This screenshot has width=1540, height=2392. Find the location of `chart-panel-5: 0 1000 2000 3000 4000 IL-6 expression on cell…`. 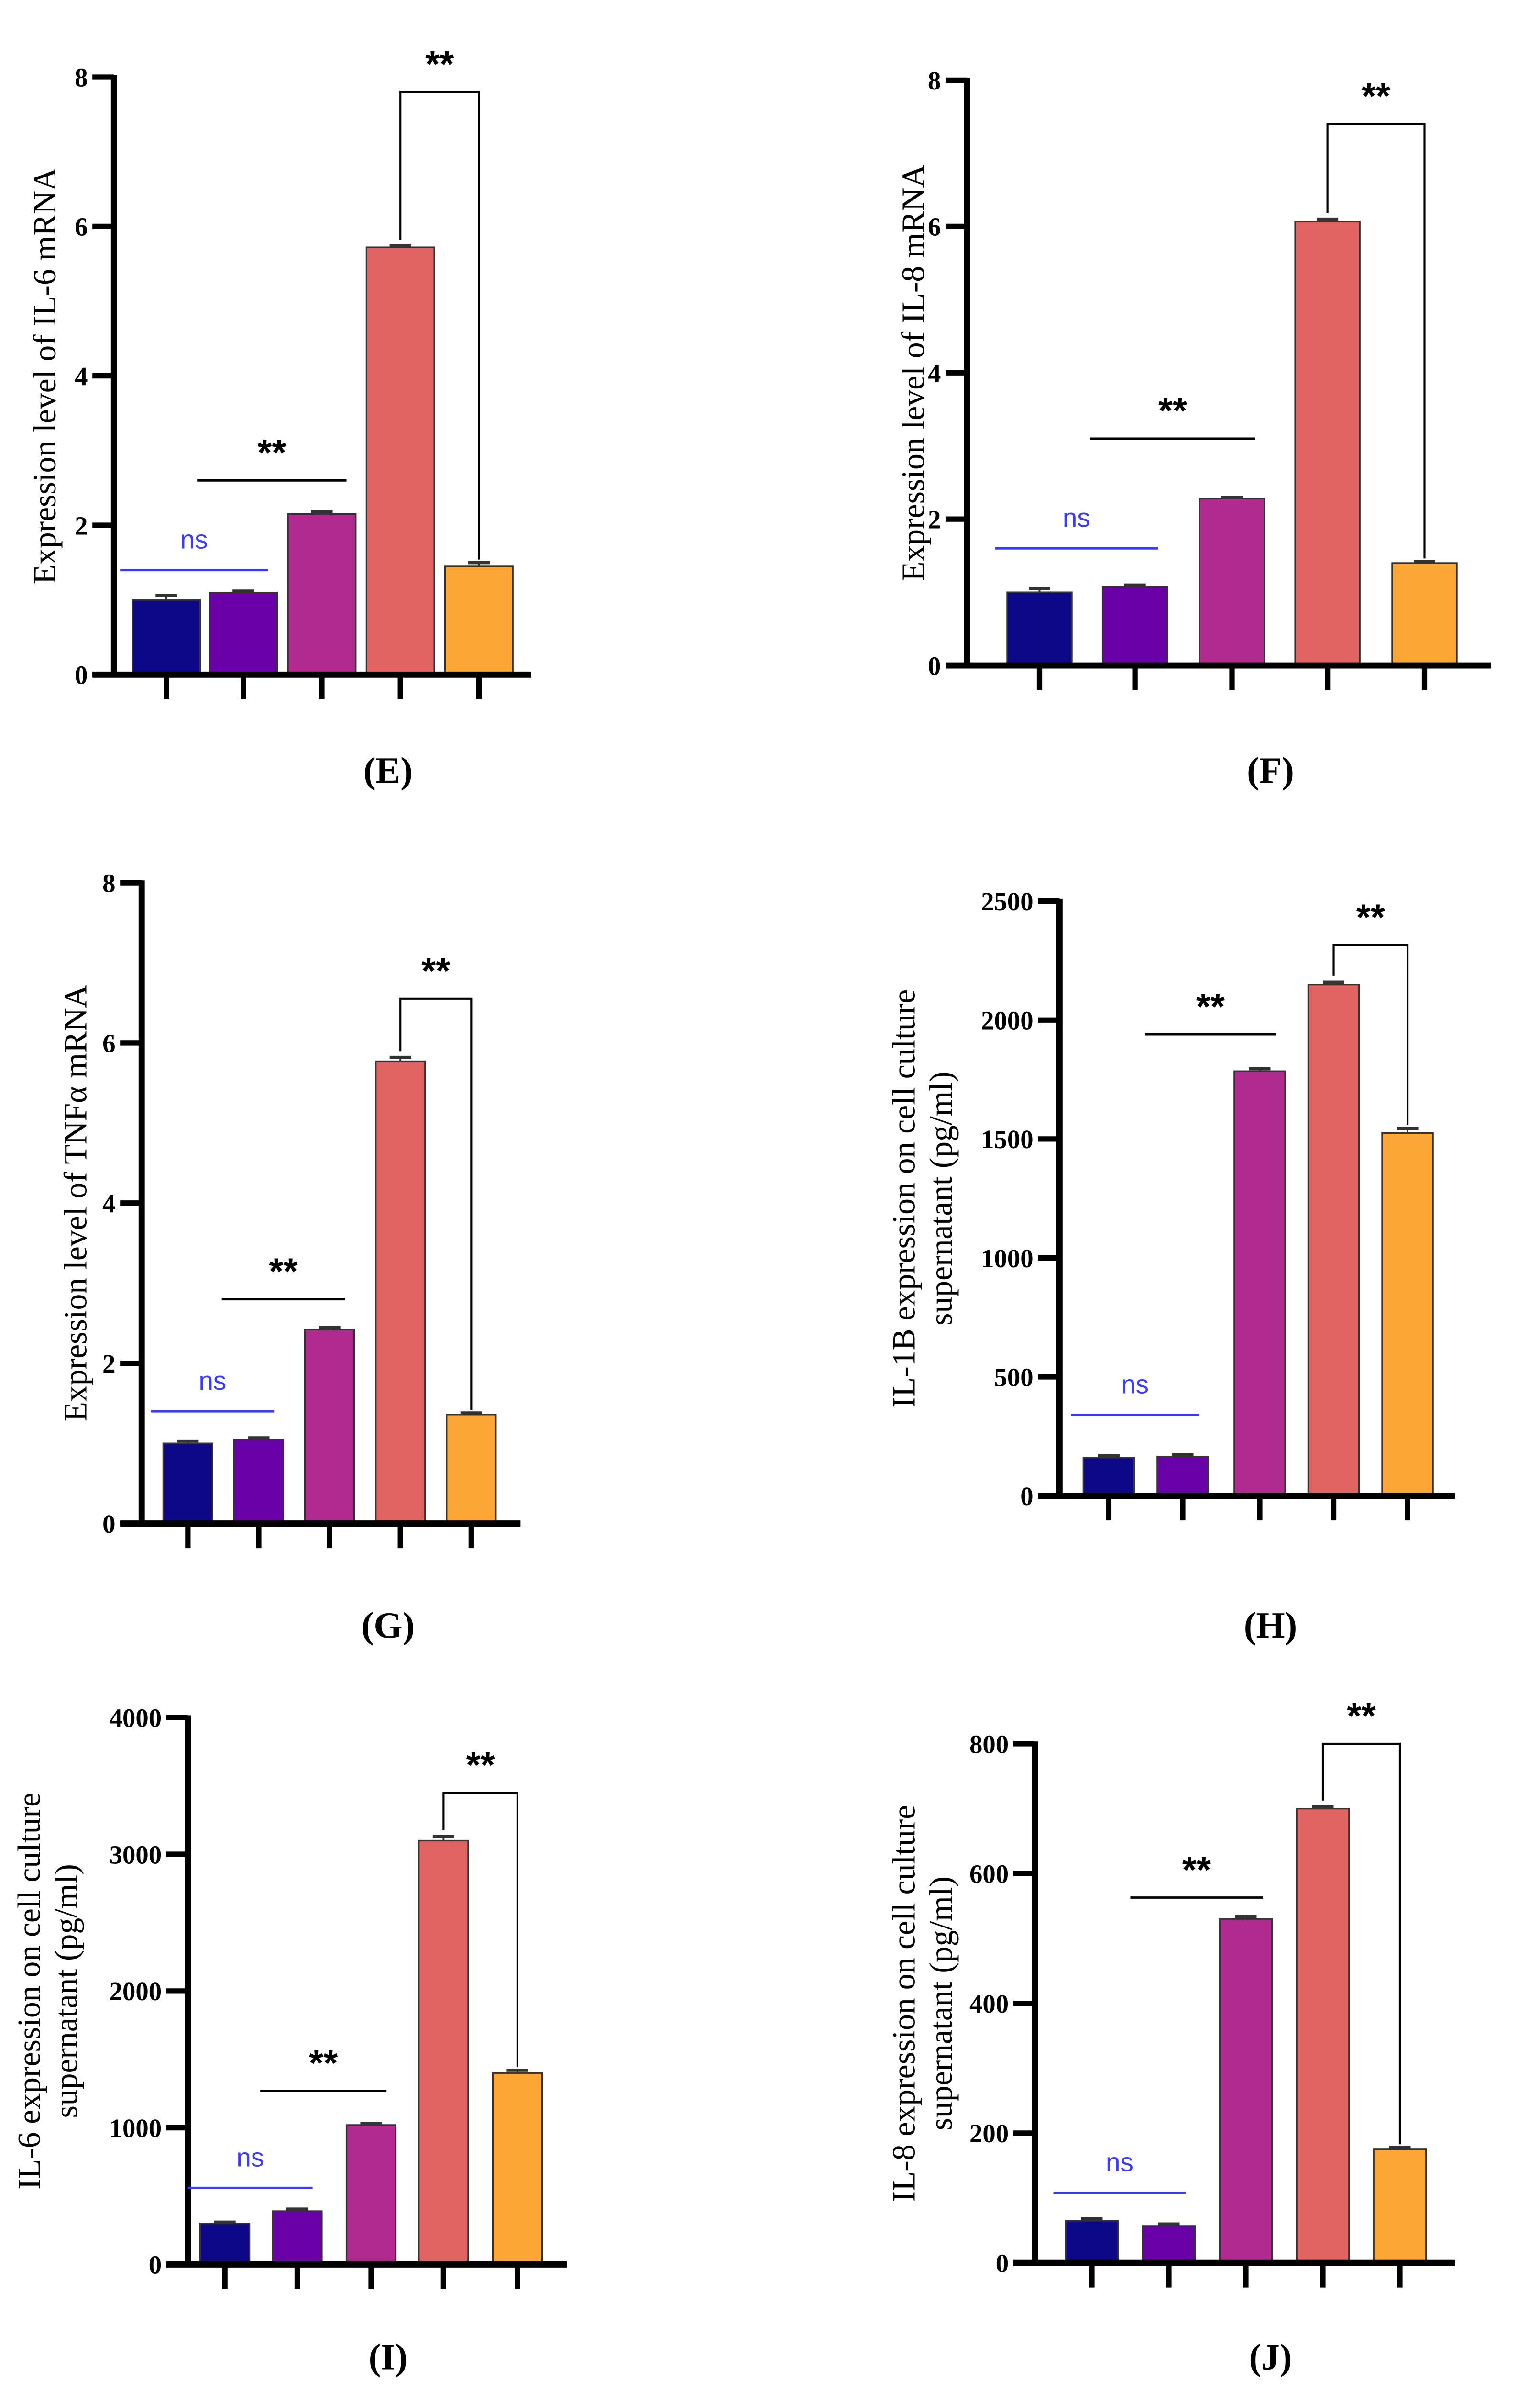

chart-panel-5: 0 1000 2000 3000 4000 IL-6 expression on cell… is located at coordinates (289, 2041).